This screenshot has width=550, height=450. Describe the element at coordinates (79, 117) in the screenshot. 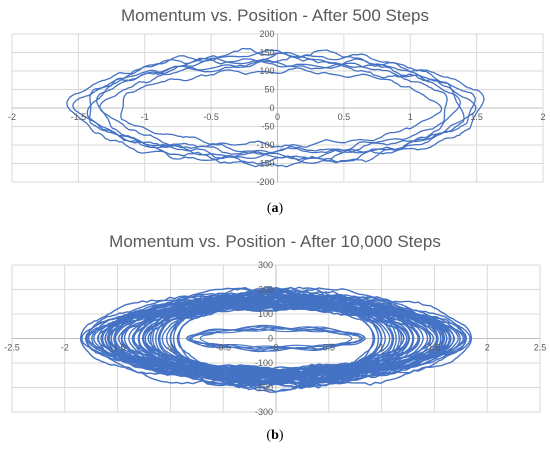

I see `chart-a-x-tick-label: -1.5` at that location.